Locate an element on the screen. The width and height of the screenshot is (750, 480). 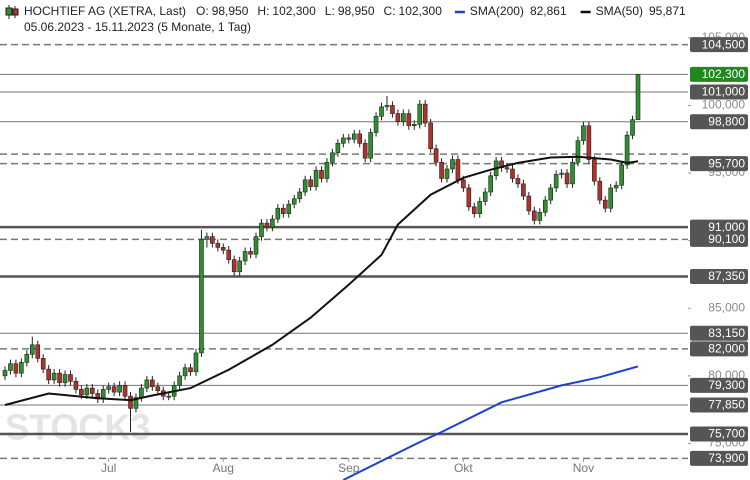
level-label: 75,700 is located at coordinates (726, 434).